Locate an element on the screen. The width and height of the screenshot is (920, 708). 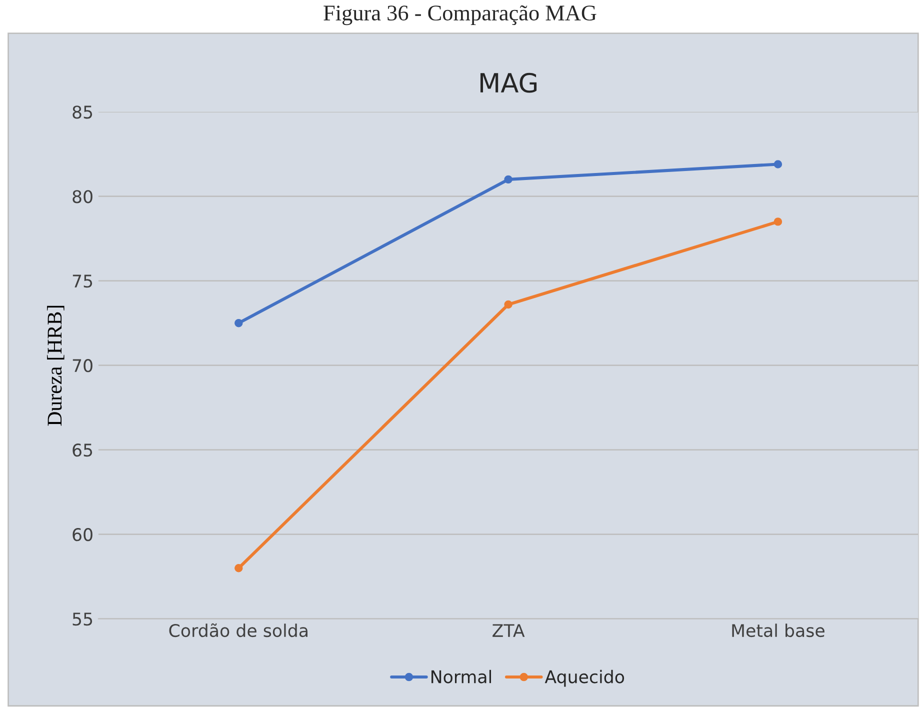
y-tick-label: 75 is located at coordinates (82, 281).